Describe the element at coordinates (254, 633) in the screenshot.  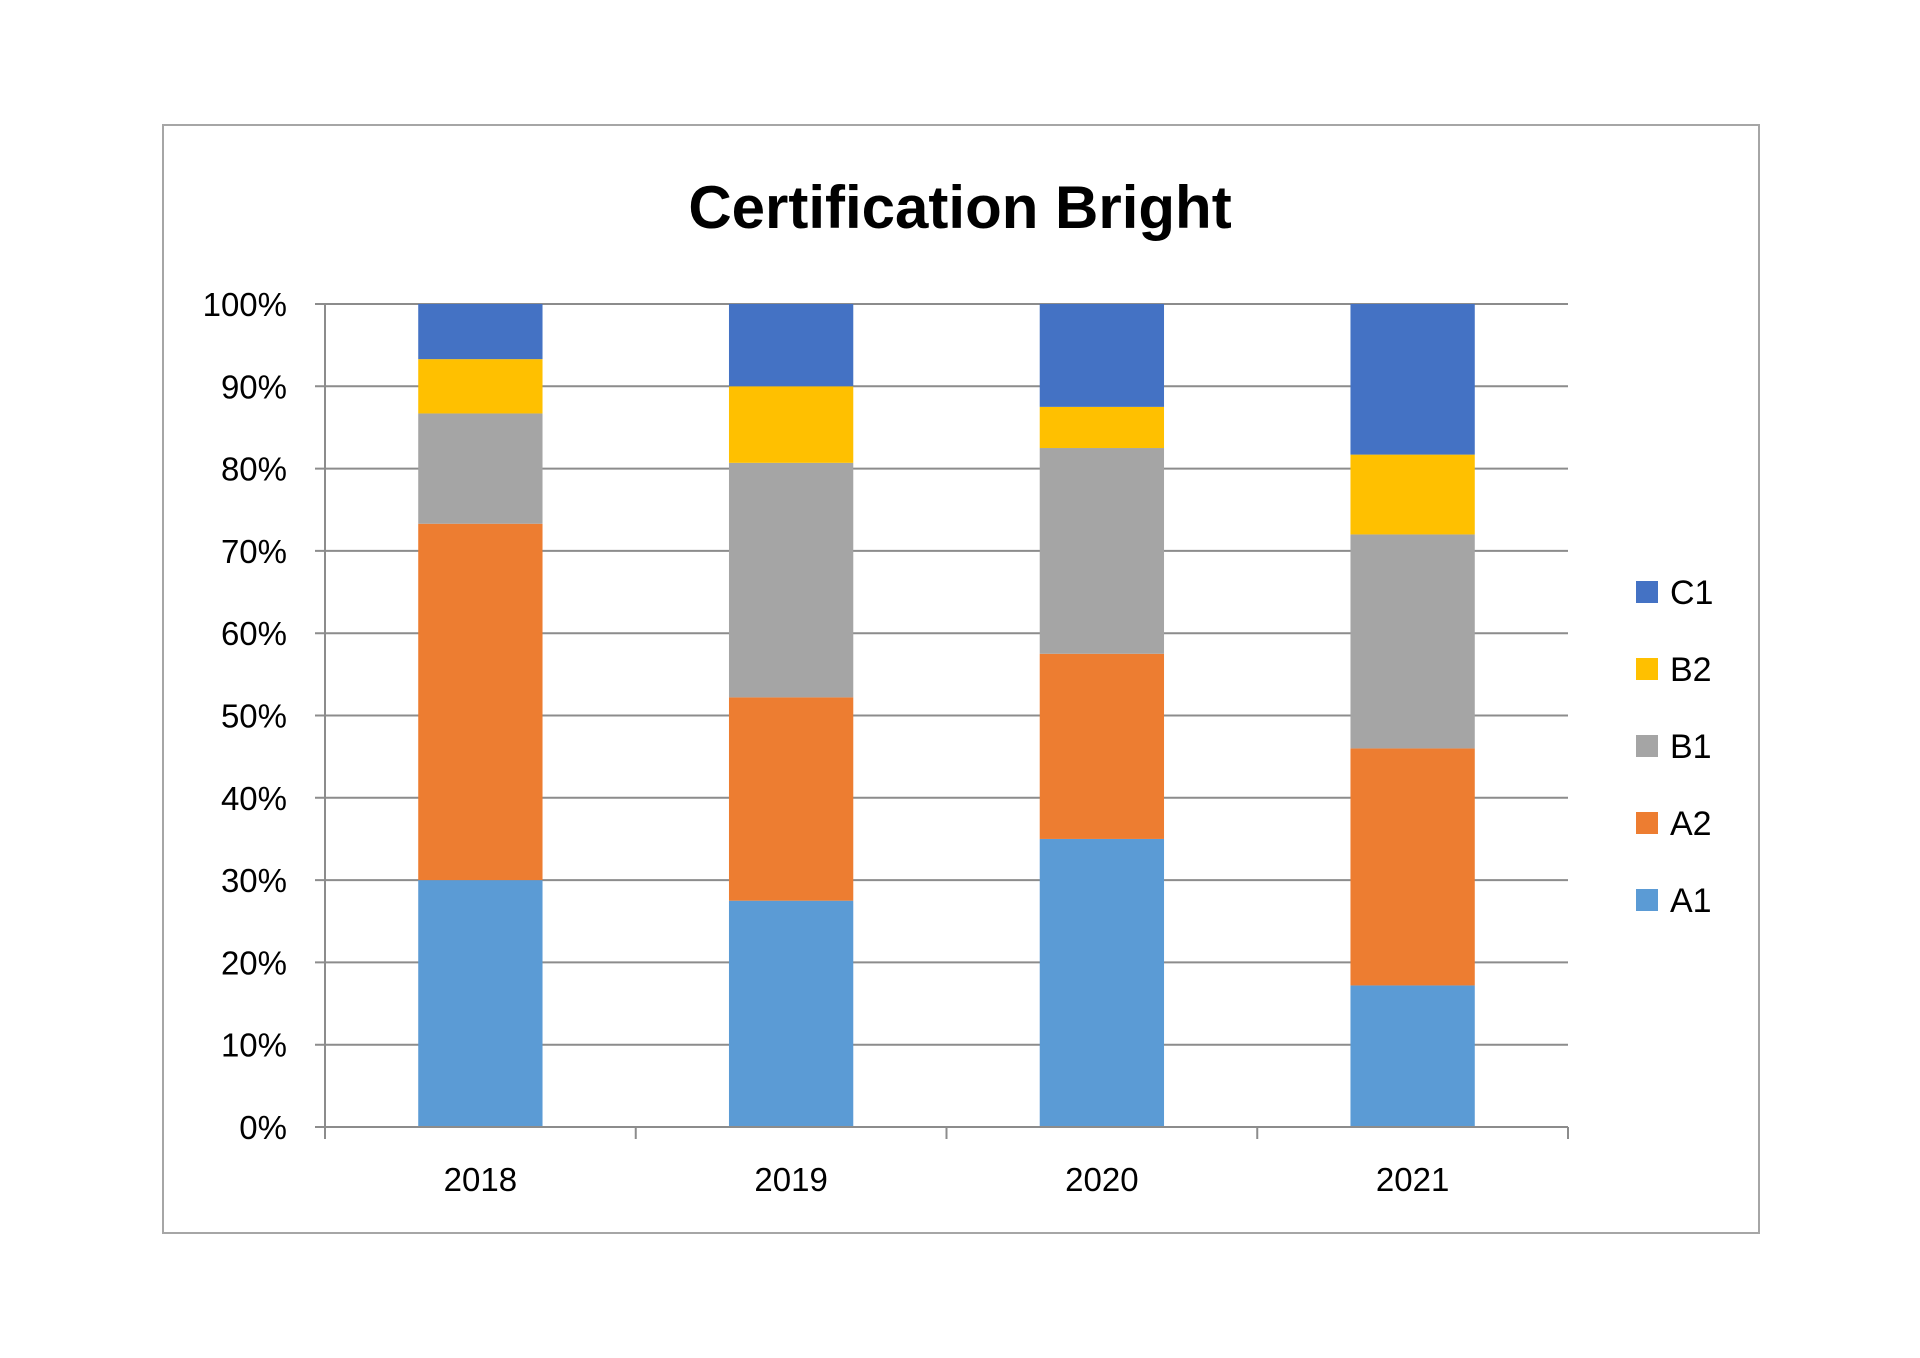
I see `y-tick-label: 60%` at that location.